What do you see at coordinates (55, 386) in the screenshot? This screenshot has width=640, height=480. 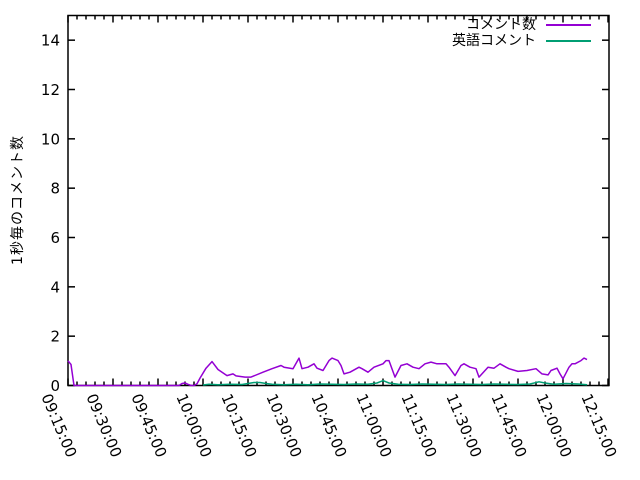 I see `y-tick-label: 0` at bounding box center [55, 386].